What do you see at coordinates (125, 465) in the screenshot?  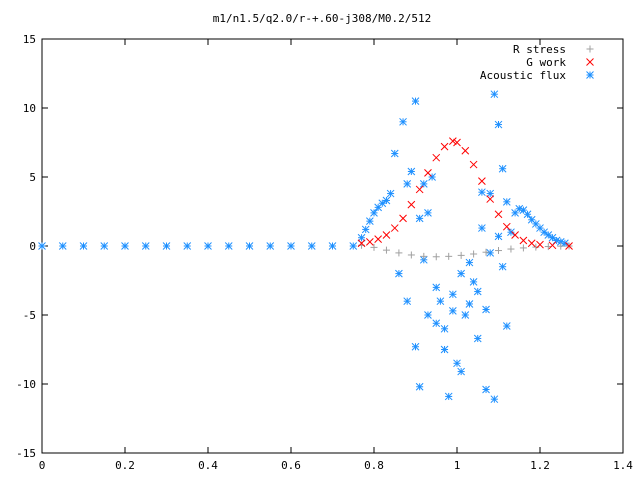 I see `x-tick-label: 0.2` at bounding box center [125, 465].